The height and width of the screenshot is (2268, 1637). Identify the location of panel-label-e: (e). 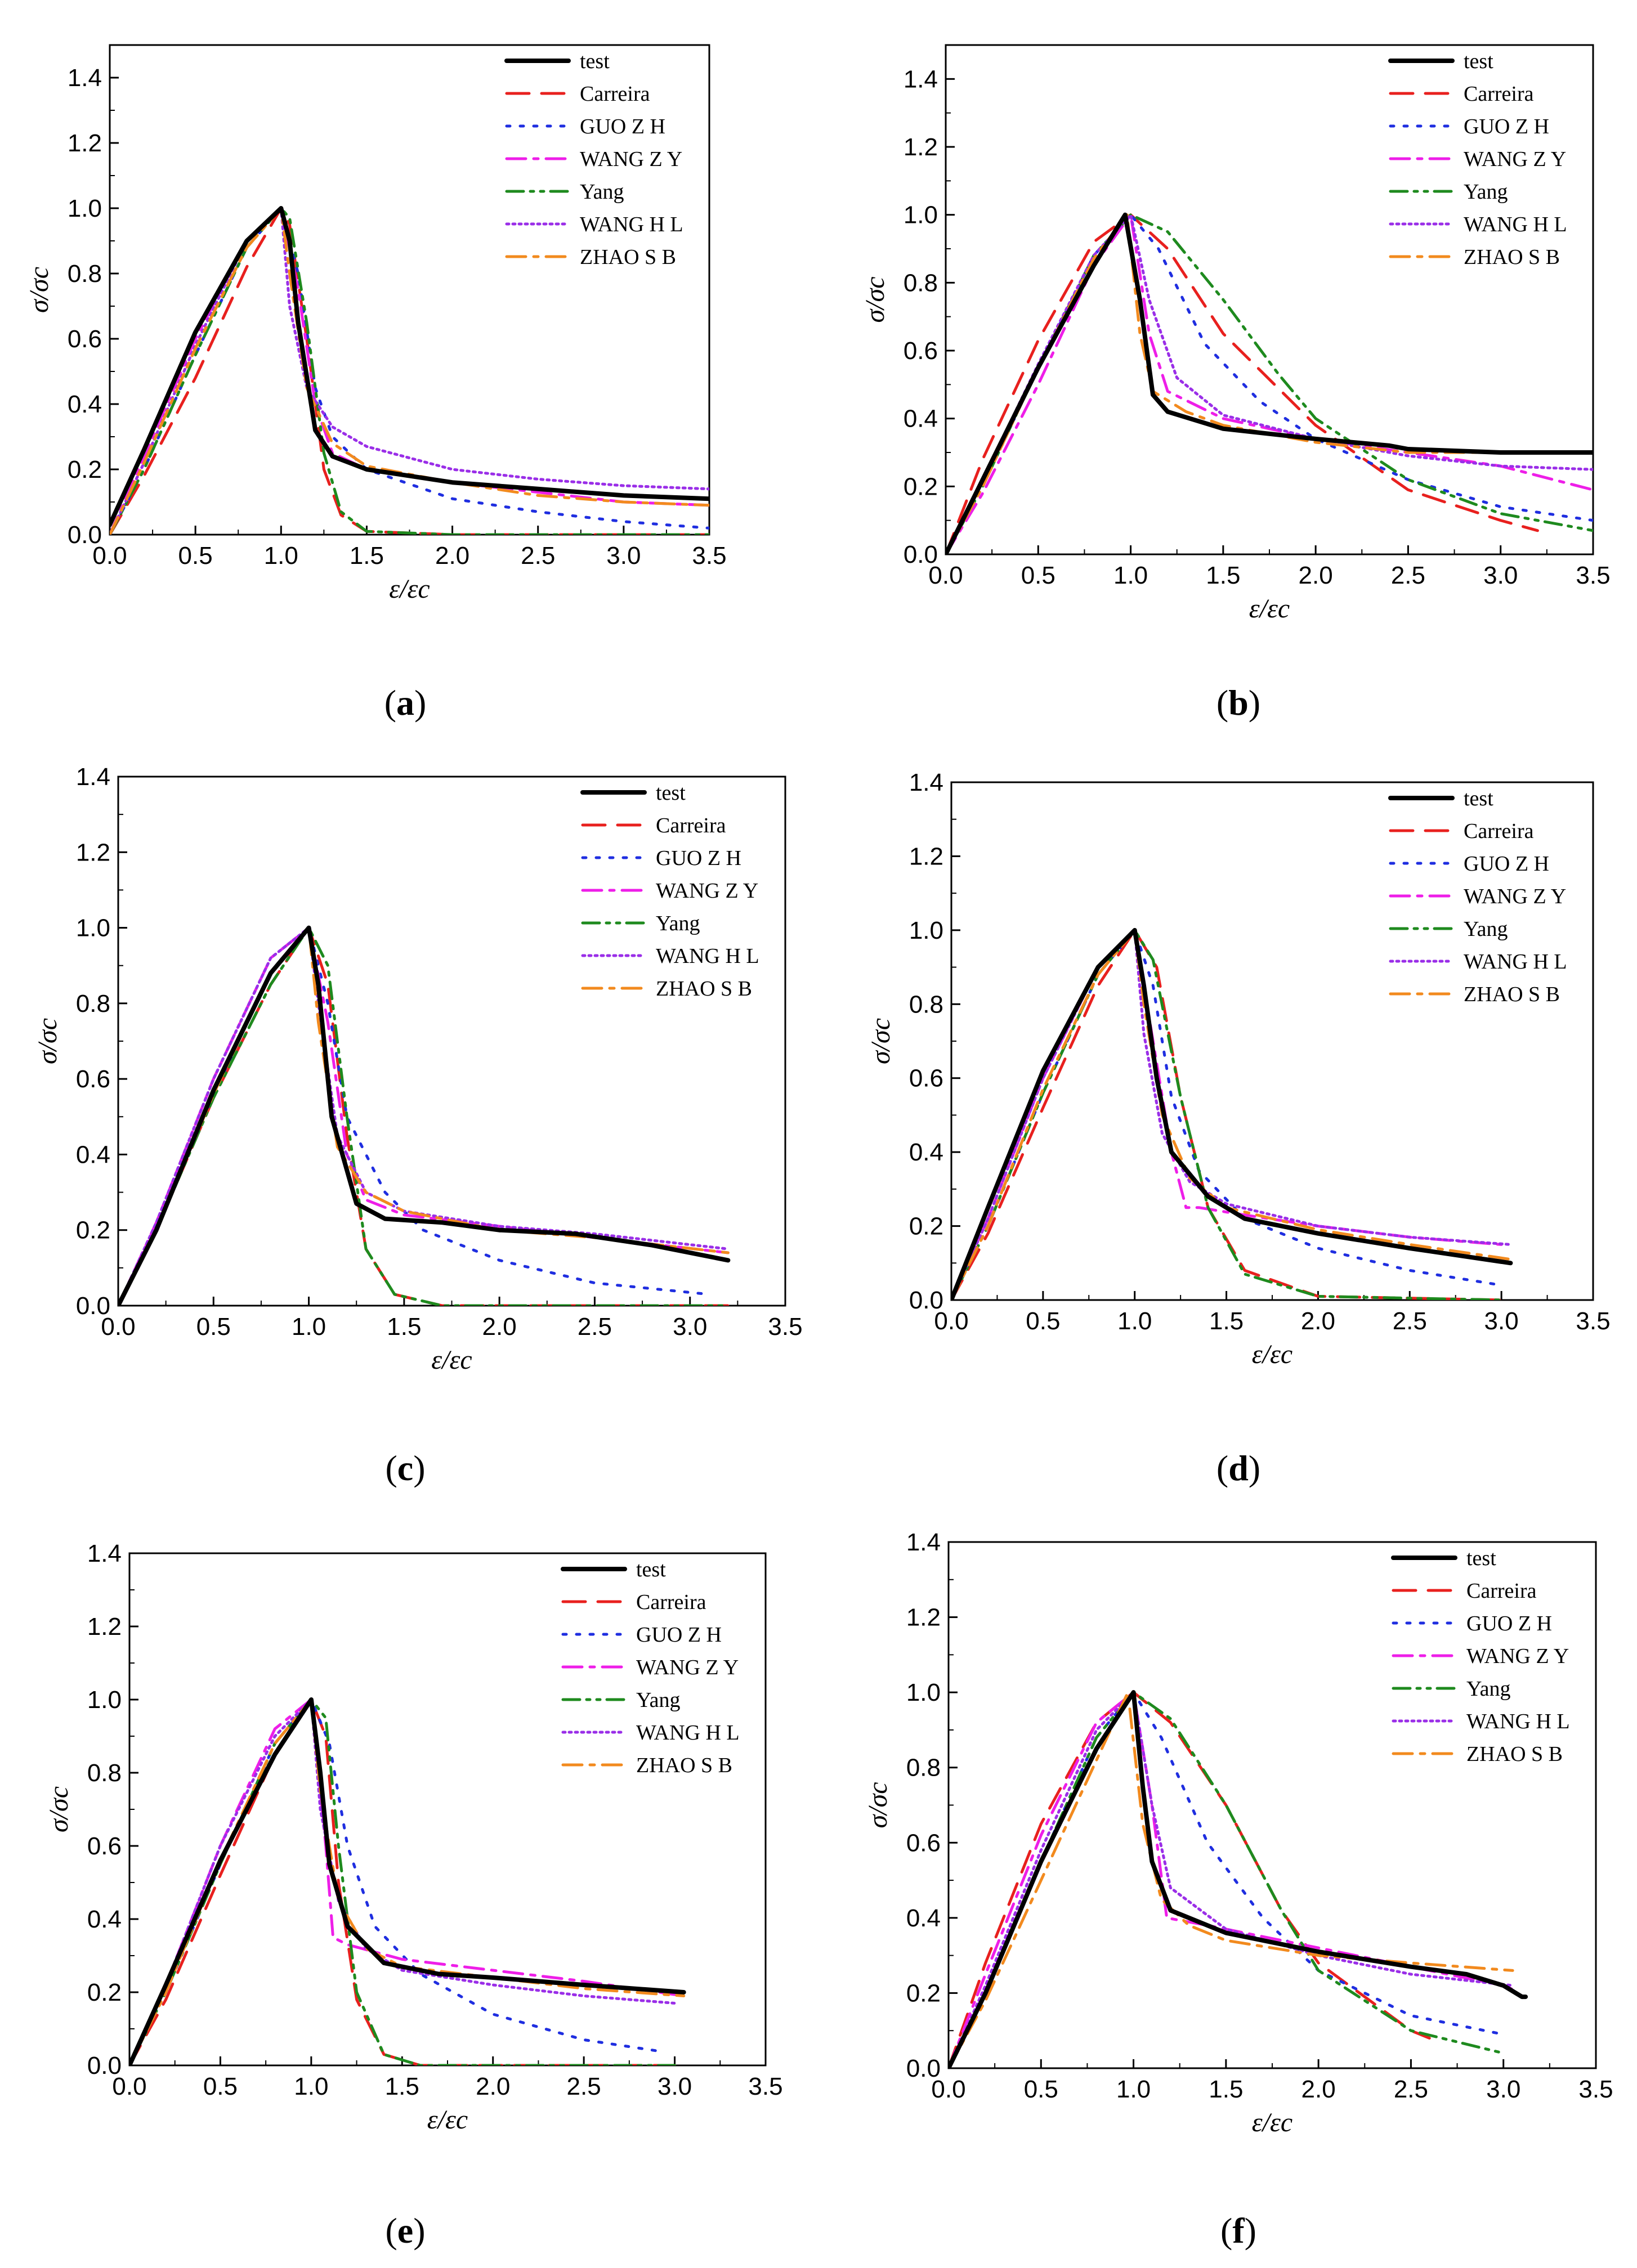
(405, 2231).